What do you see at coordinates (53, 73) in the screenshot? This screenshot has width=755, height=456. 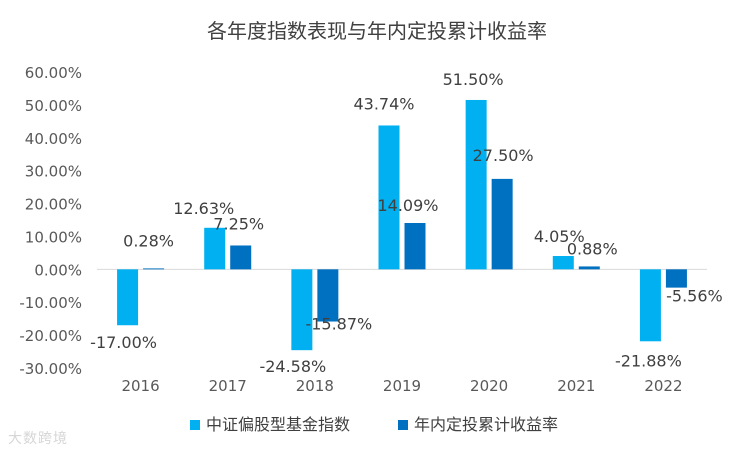 I see `y-tick-label: 60.00%` at bounding box center [53, 73].